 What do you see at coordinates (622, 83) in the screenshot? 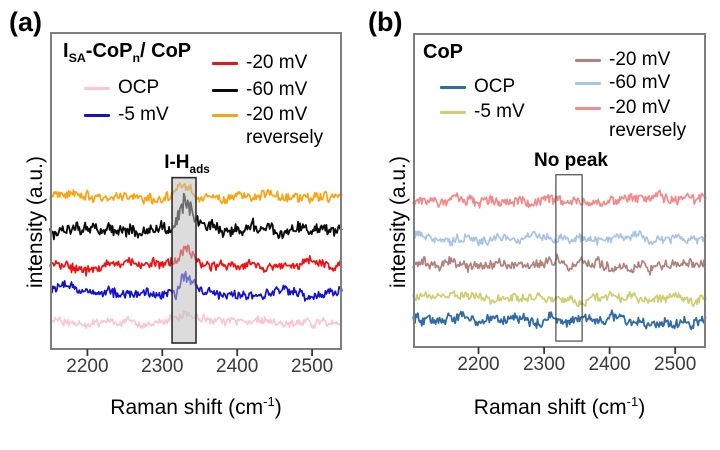
I see `legend-item-minus60mv-b: -60 mV` at bounding box center [622, 83].